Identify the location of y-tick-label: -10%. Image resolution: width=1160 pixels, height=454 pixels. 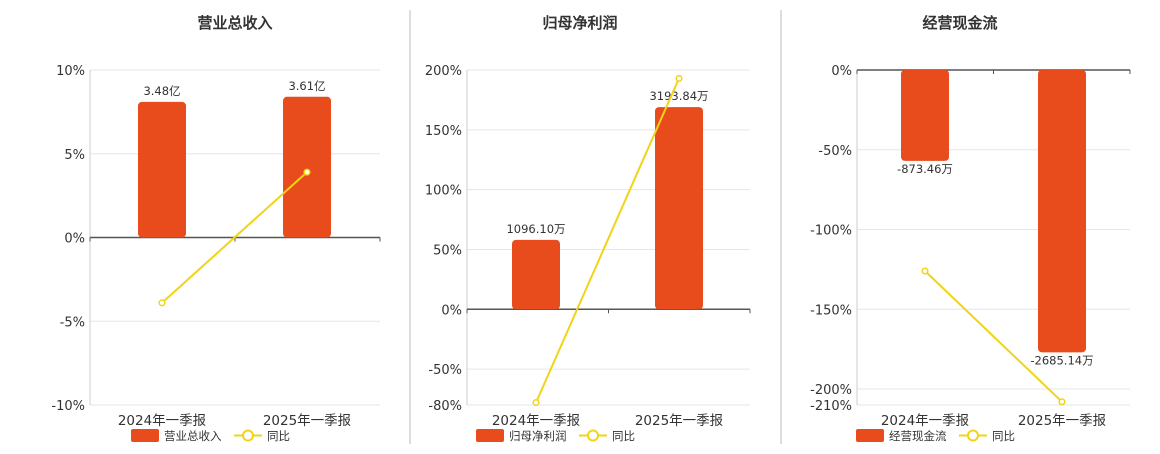
(68, 406).